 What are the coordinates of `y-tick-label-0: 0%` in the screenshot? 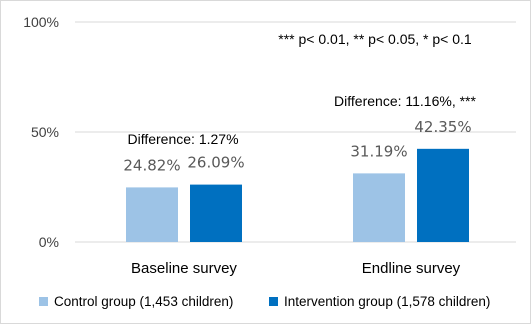 It's located at (49, 242).